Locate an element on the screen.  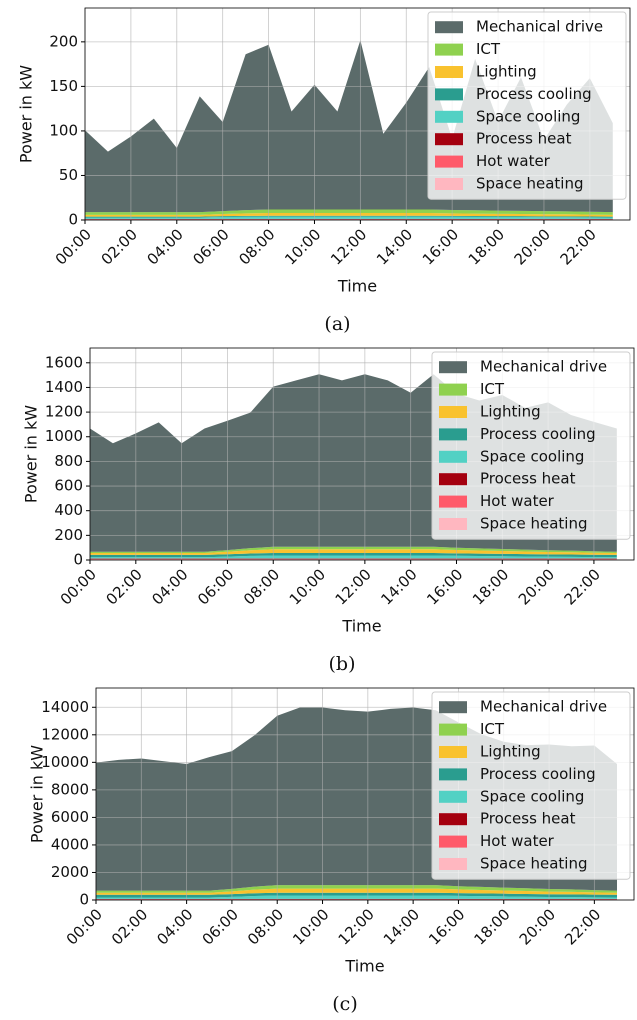
y-tick-label: 50 is located at coordinates (68, 175).